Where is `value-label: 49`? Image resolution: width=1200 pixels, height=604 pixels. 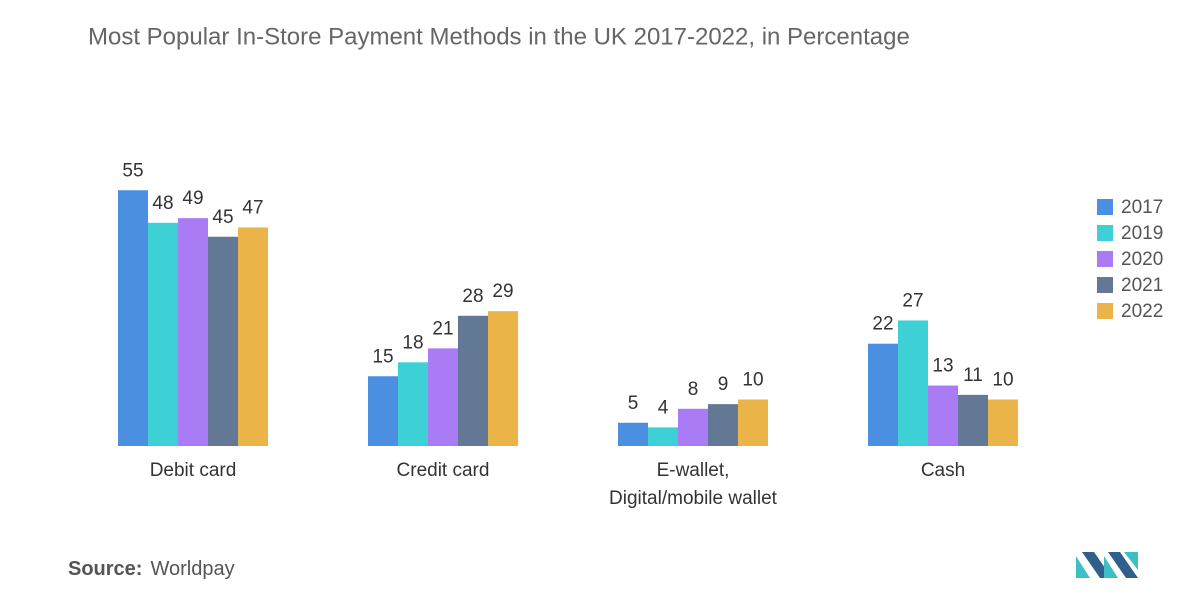
value-label: 49 is located at coordinates (192, 198).